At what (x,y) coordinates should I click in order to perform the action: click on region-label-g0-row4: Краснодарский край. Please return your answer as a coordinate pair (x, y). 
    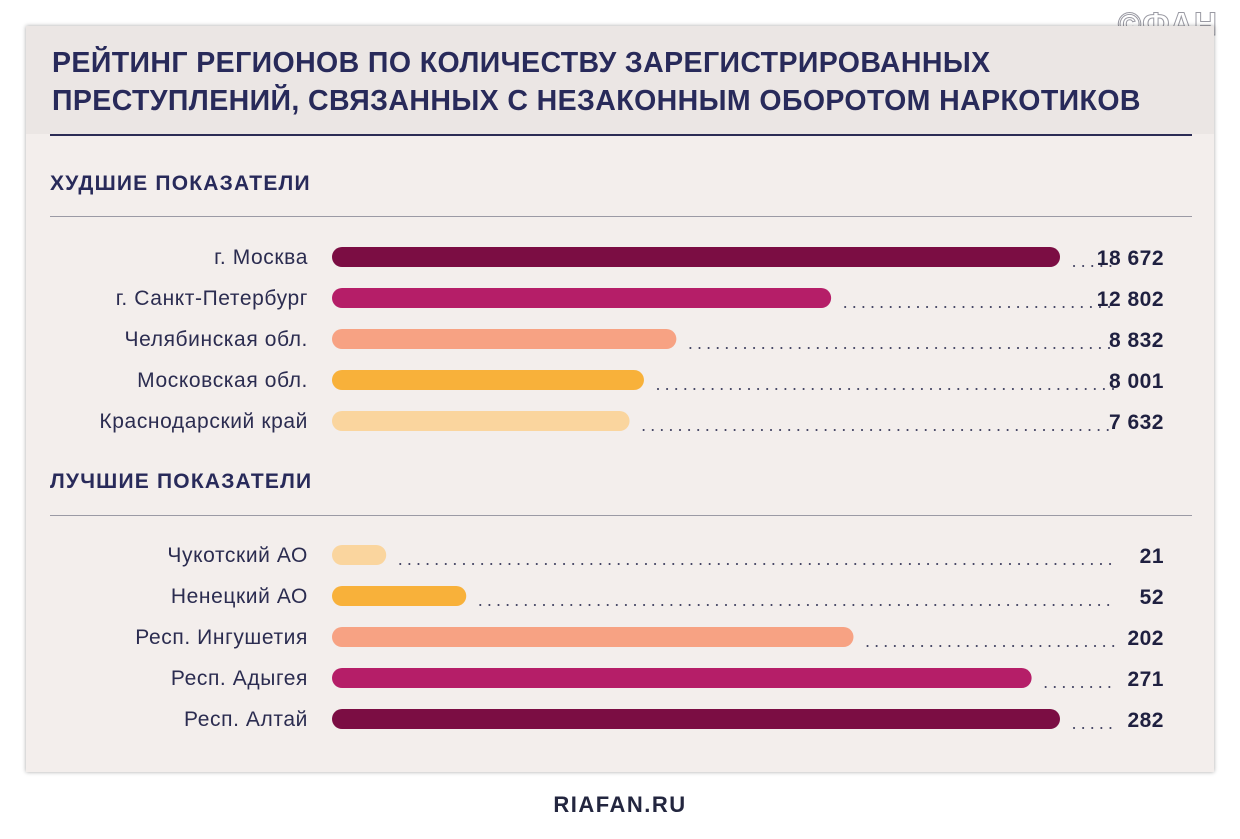
    Looking at the image, I should click on (203, 421).